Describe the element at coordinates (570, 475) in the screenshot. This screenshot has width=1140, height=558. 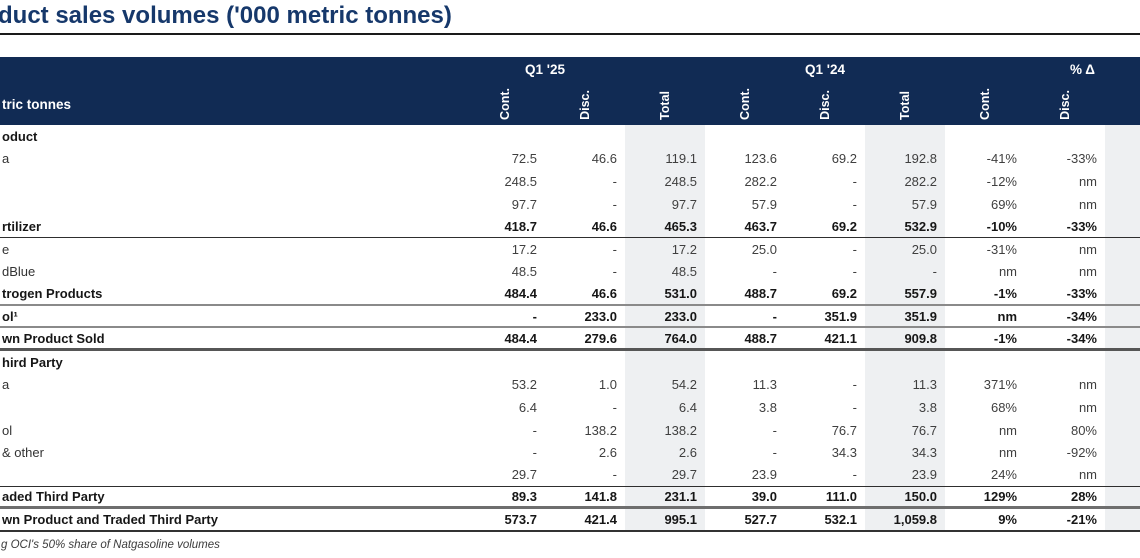
I see `table-row: 29.7-29.7 23.9-23.9 24% nm` at that location.